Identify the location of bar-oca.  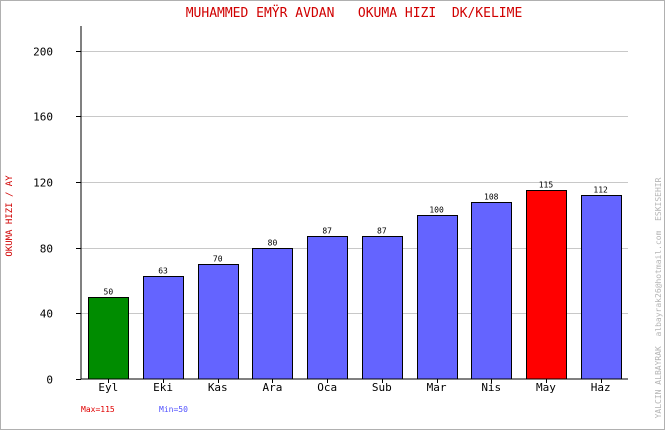
(327, 308).